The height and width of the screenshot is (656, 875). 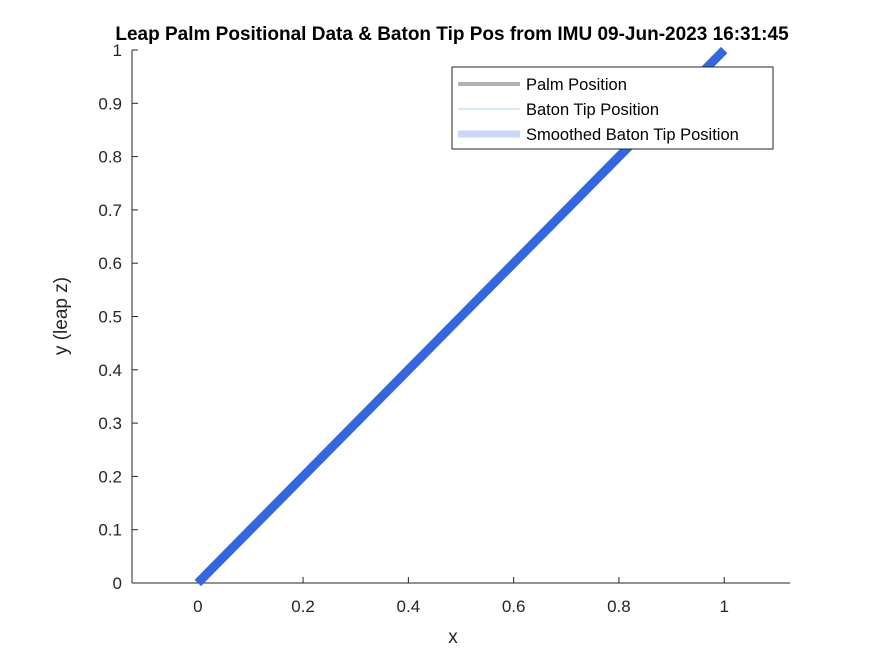 What do you see at coordinates (110, 210) in the screenshot?
I see `y-tick-label: 0.7` at bounding box center [110, 210].